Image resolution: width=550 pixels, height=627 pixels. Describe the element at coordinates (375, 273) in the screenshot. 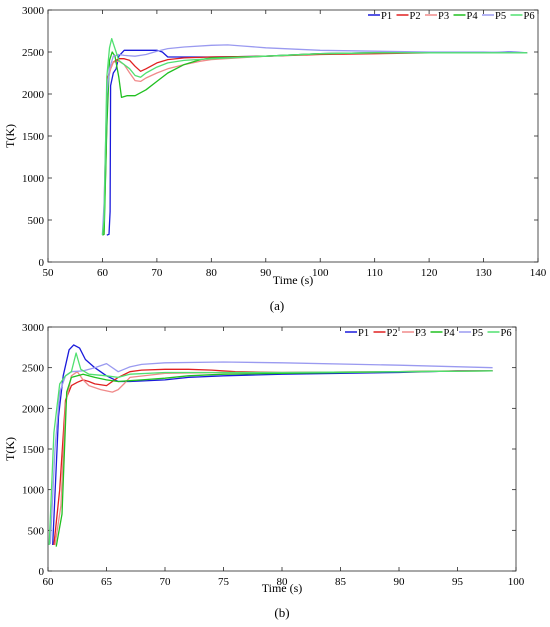

I see `x-tick-label: 110` at that location.